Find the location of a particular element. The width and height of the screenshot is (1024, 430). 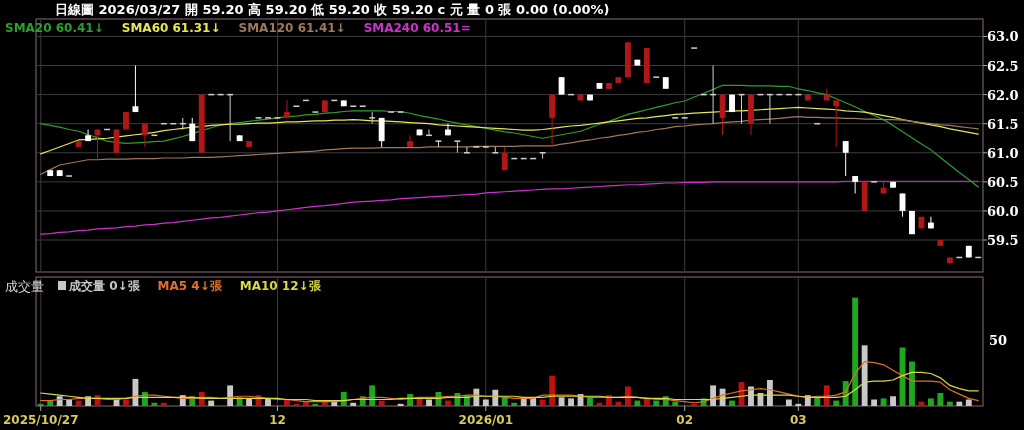

text: SMA120 61.41↓ is located at coordinates (292, 28).